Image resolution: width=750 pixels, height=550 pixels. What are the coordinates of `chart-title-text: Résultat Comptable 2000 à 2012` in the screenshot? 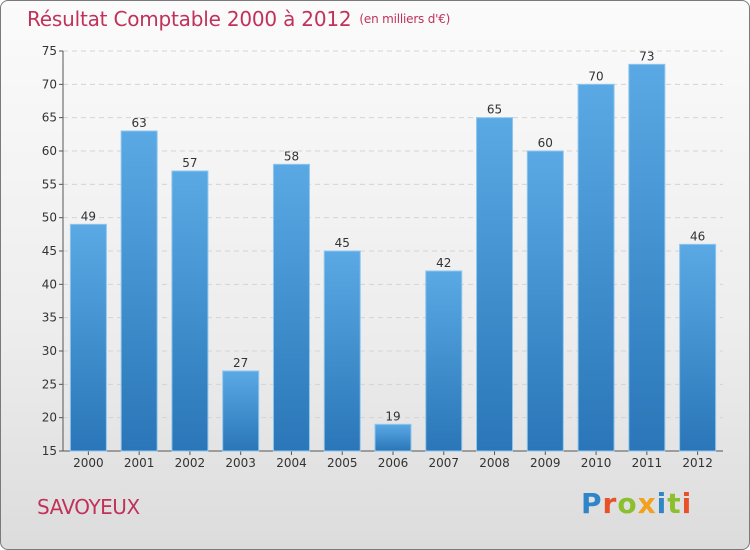 It's located at (189, 19).